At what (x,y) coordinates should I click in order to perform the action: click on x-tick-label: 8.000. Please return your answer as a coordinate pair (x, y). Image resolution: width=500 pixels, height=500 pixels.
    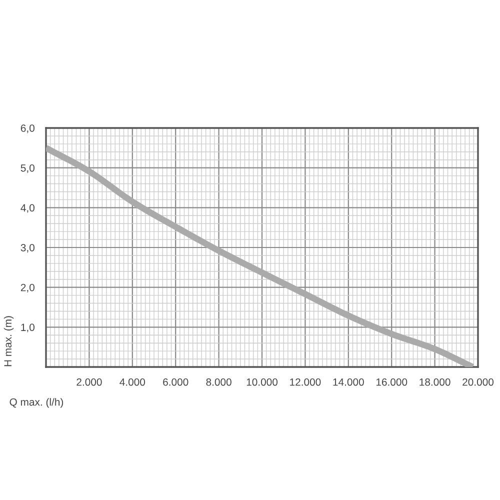
    Looking at the image, I should click on (219, 382).